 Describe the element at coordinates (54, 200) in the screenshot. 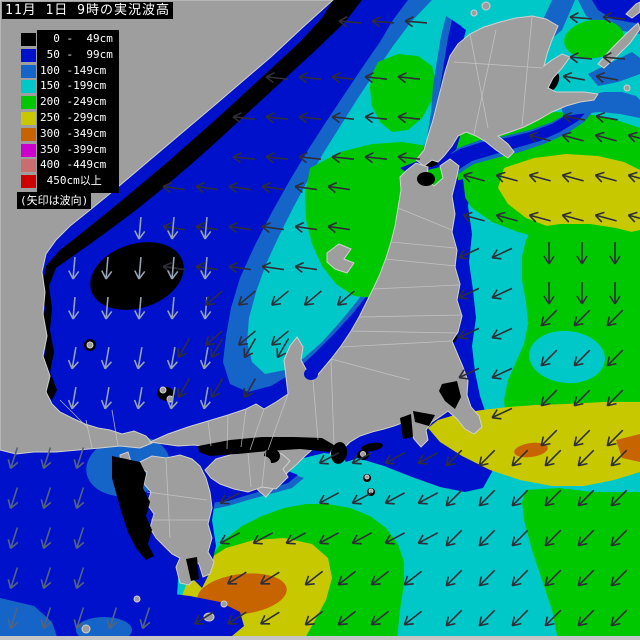

I see `legend-note: (矢印は波向)` at that location.